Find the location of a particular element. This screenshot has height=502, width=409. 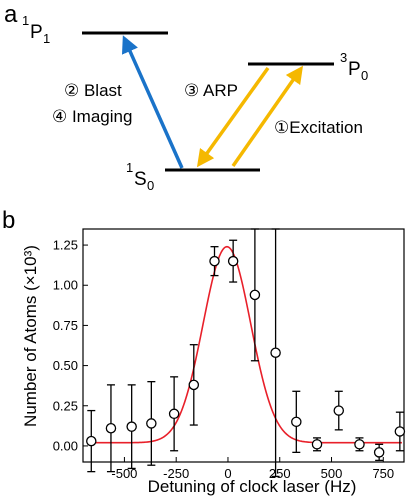

label-1p1: 1 P 1 is located at coordinates (36, 29).